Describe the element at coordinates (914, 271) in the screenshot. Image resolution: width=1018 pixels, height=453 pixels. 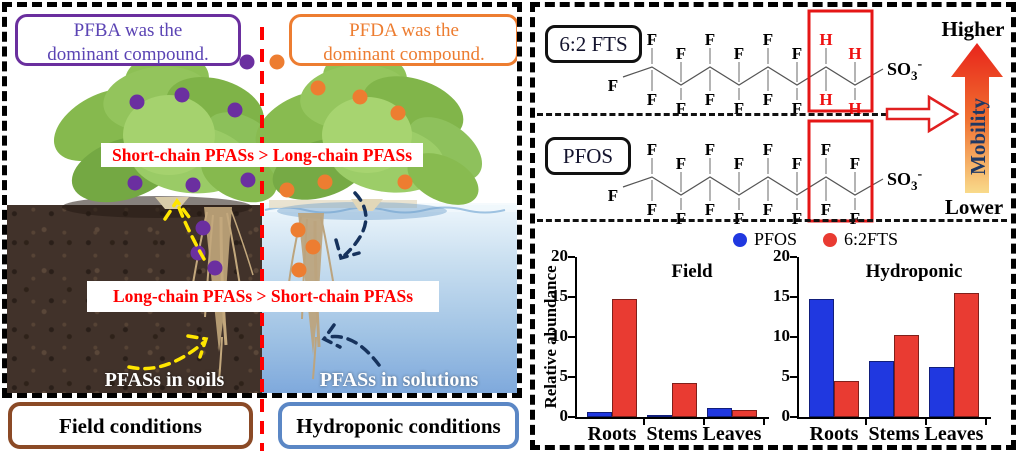
I see `plot-title: Hydroponic` at that location.